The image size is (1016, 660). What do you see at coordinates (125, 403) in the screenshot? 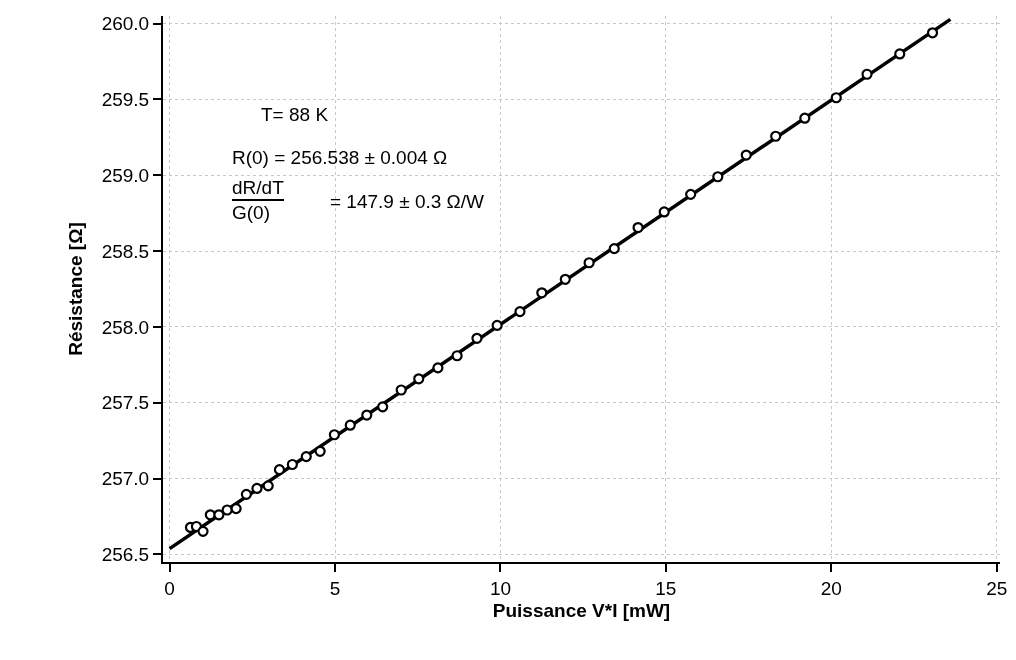
I see `y-tick-label: 257.5` at bounding box center [125, 403].